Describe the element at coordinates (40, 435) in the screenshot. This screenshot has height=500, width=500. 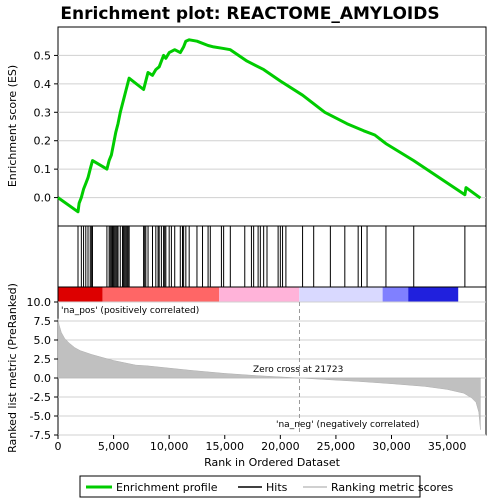
I see `metric-y-tick-label: -7.5` at that location.